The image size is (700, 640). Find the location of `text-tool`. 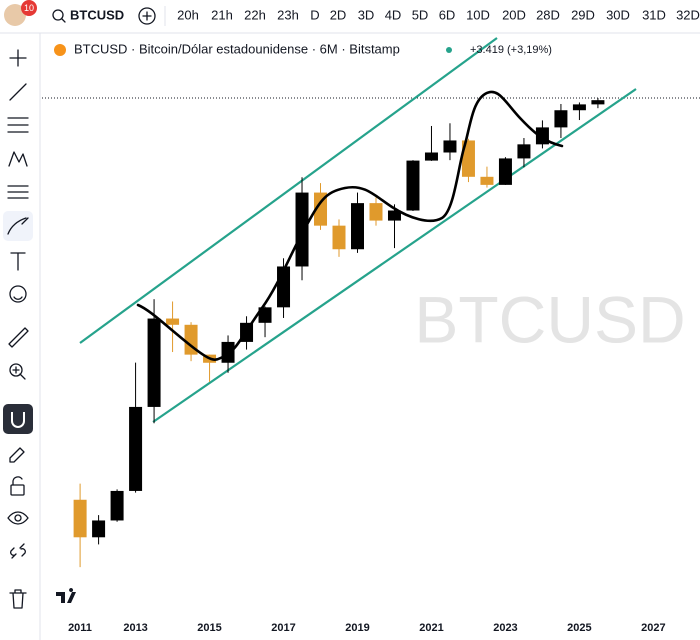

text-tool is located at coordinates (18, 261).